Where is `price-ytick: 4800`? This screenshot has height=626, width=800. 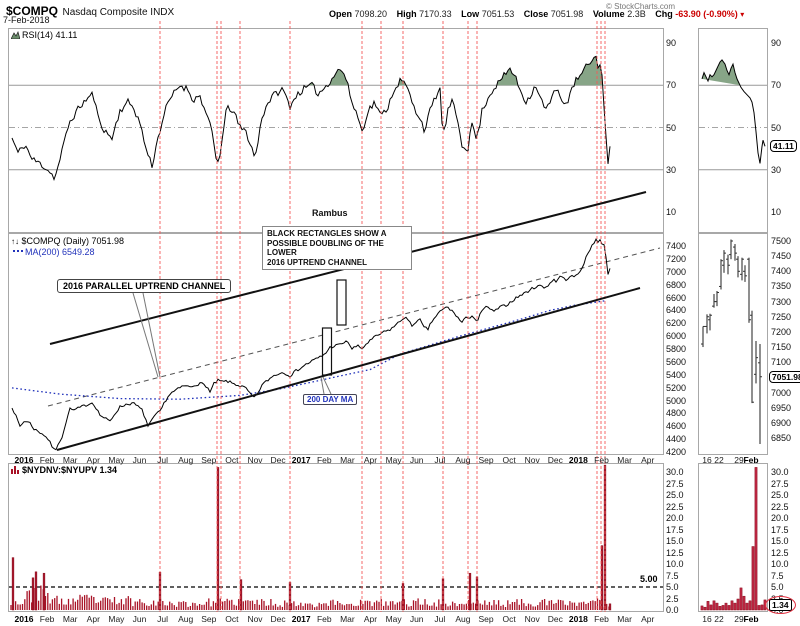 price-ytick: 4800 is located at coordinates (676, 413).